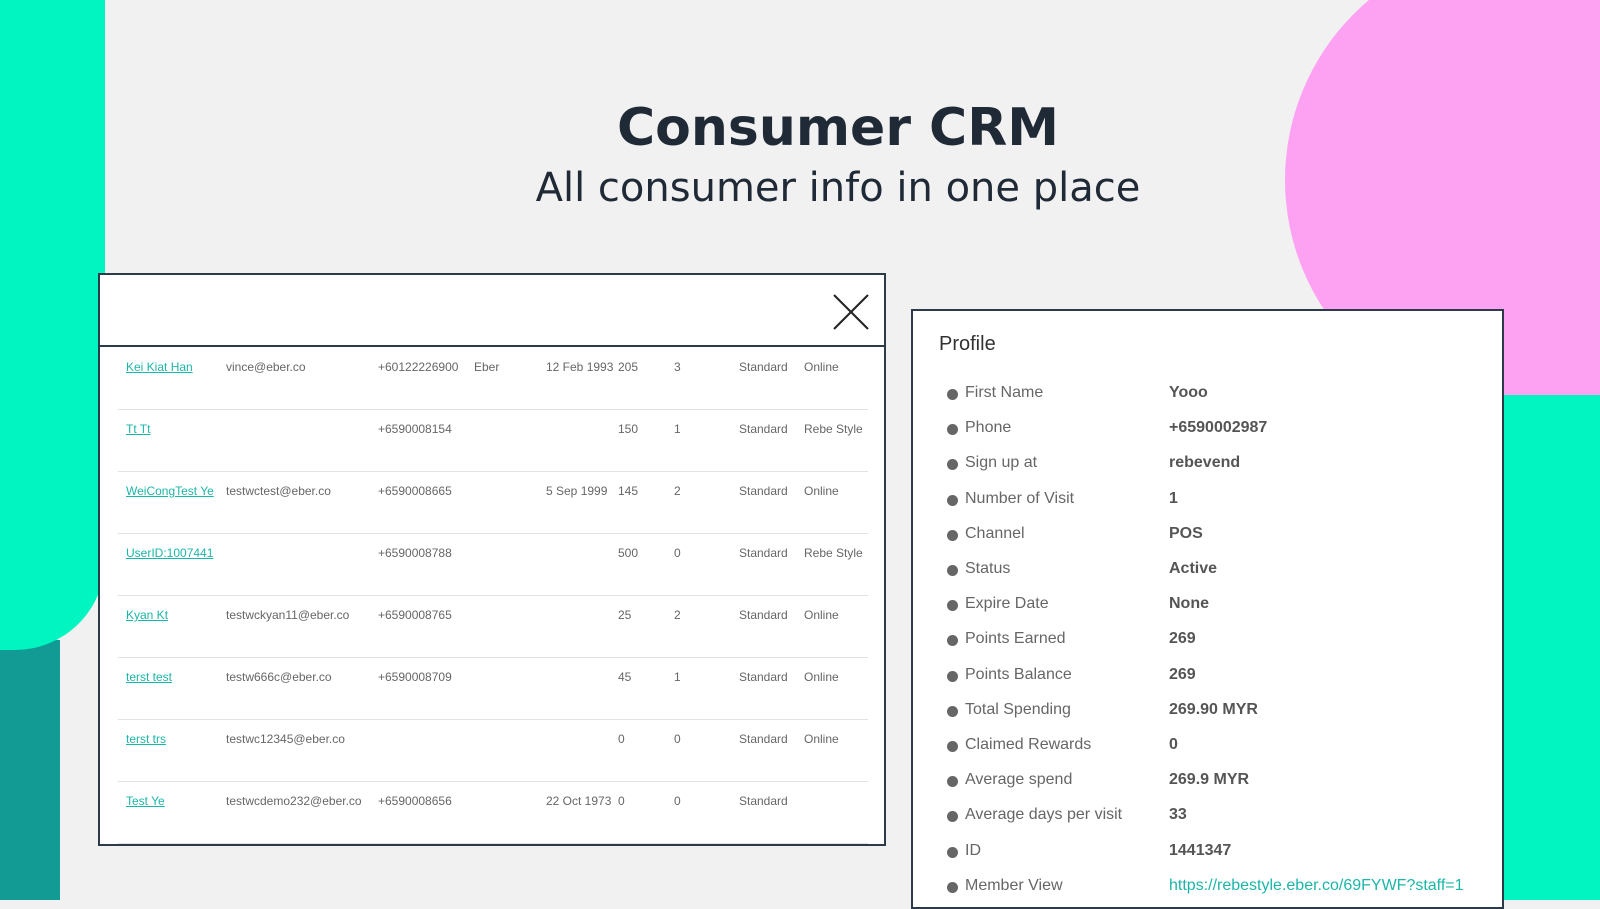 The image size is (1600, 909). I want to click on phone: +6590008656, so click(415, 801).